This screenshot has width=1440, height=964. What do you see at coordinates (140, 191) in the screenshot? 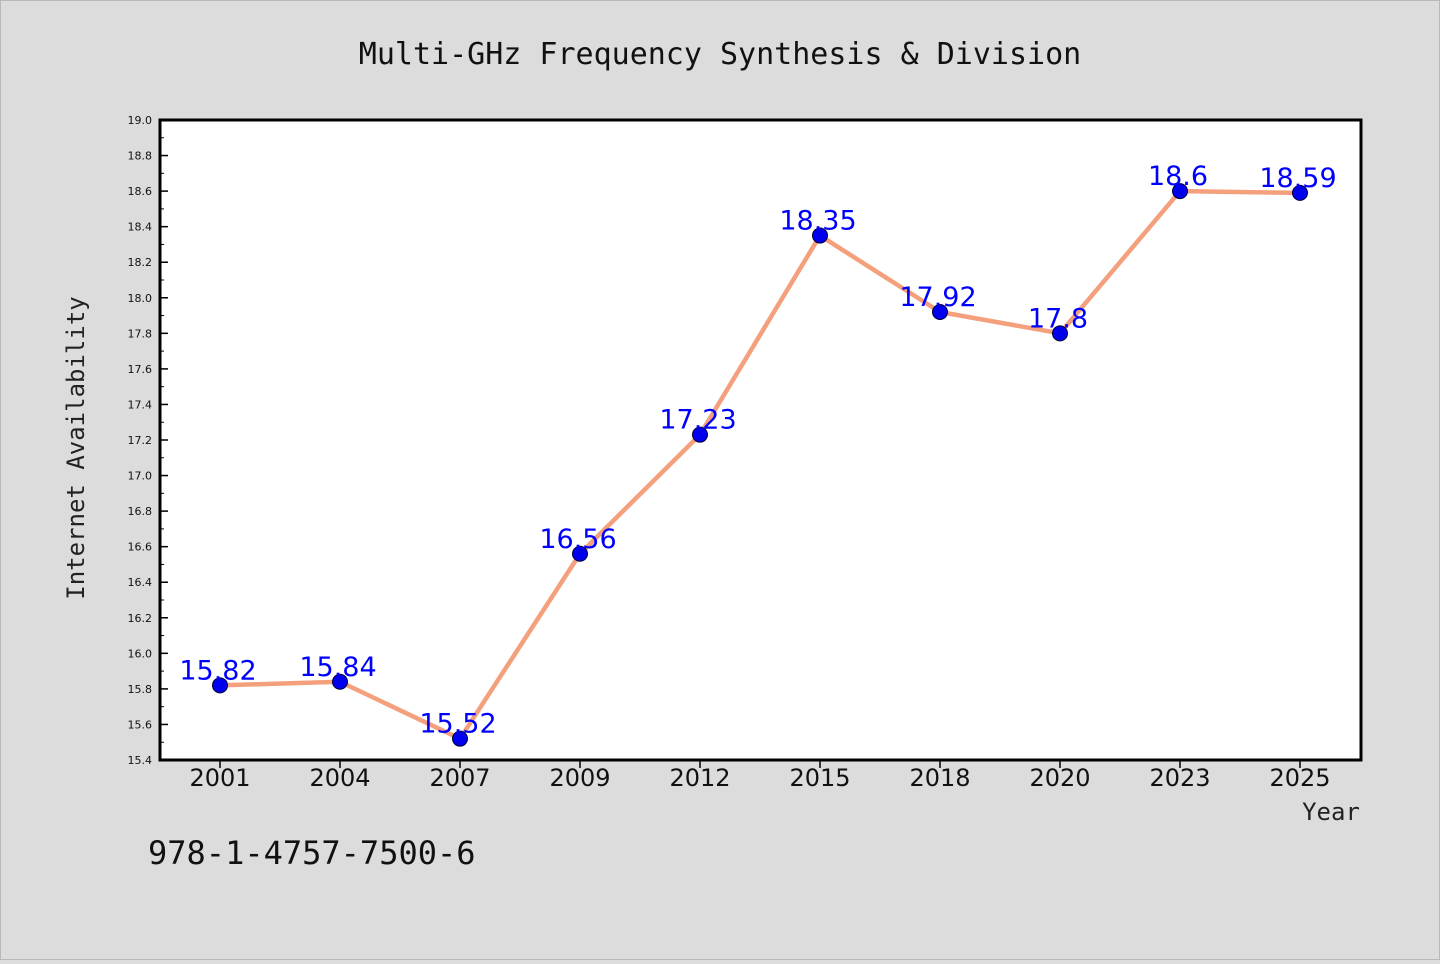
I see `y-tick-label: 18.6` at bounding box center [140, 191].